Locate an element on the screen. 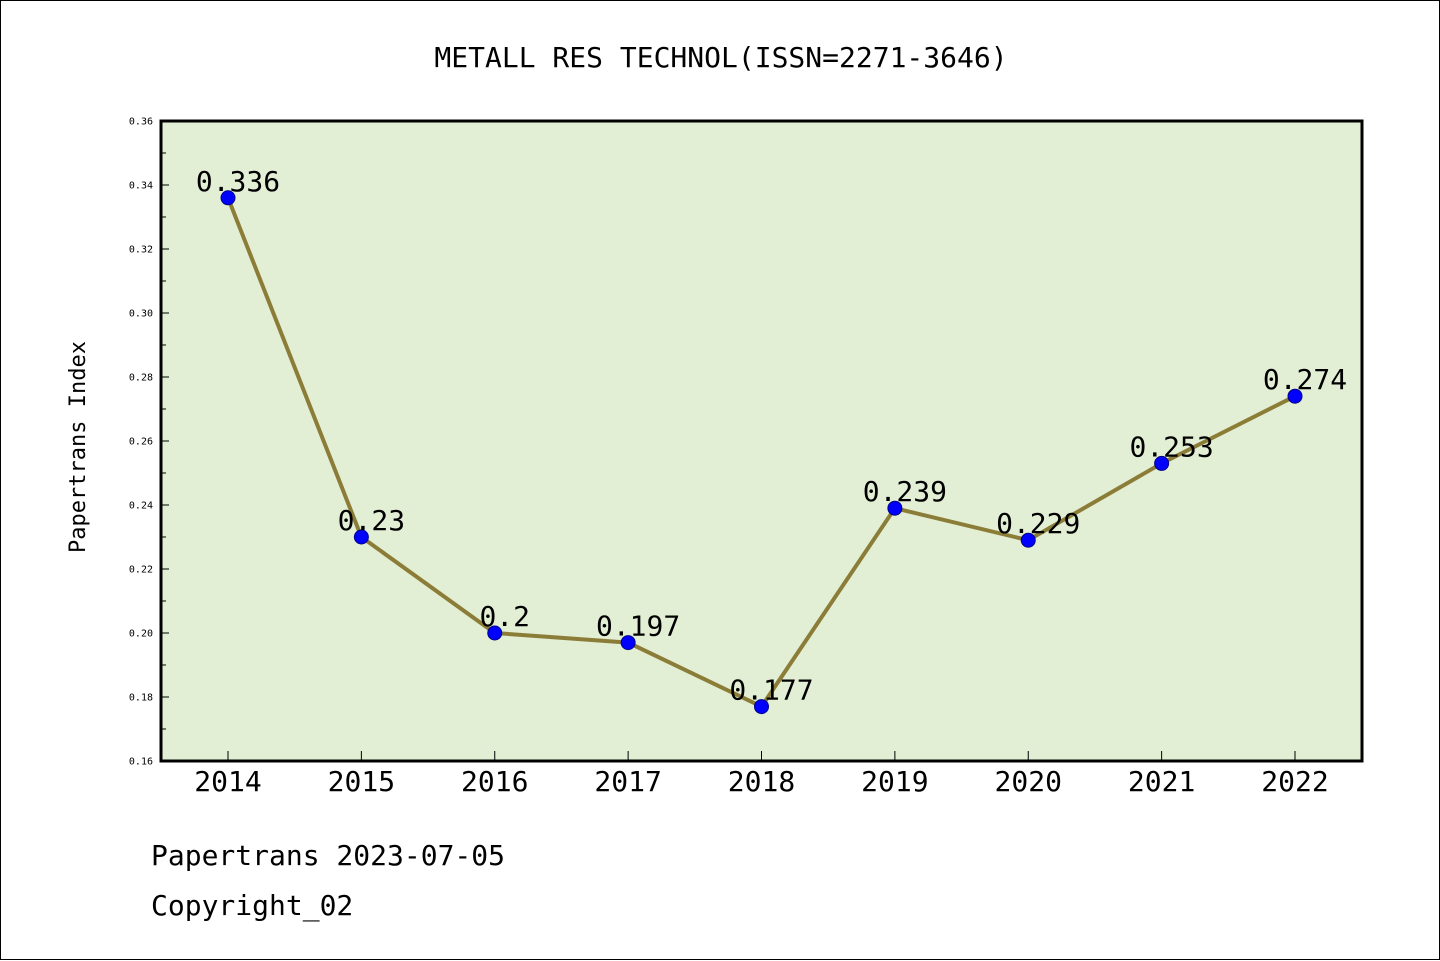  y-tick-label: 0.36 is located at coordinates (141, 122).